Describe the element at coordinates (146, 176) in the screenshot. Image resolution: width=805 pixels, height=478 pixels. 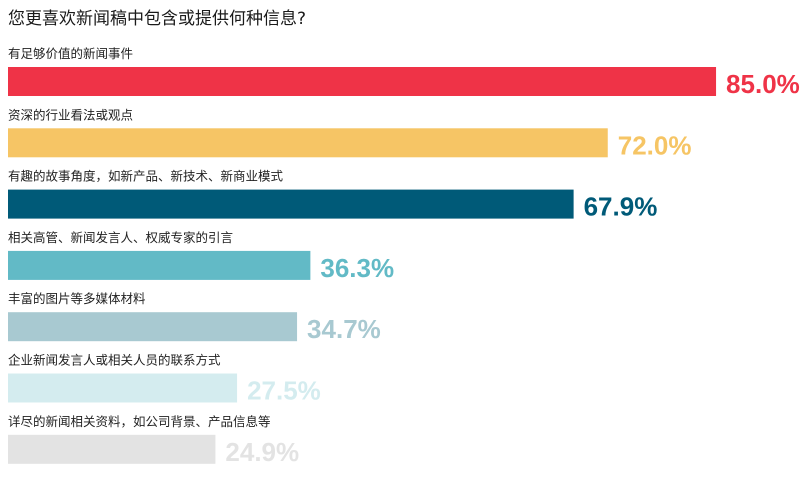
I see `category-label: 有趣的故事角度，如新产品、新技术、新商业模式` at that location.